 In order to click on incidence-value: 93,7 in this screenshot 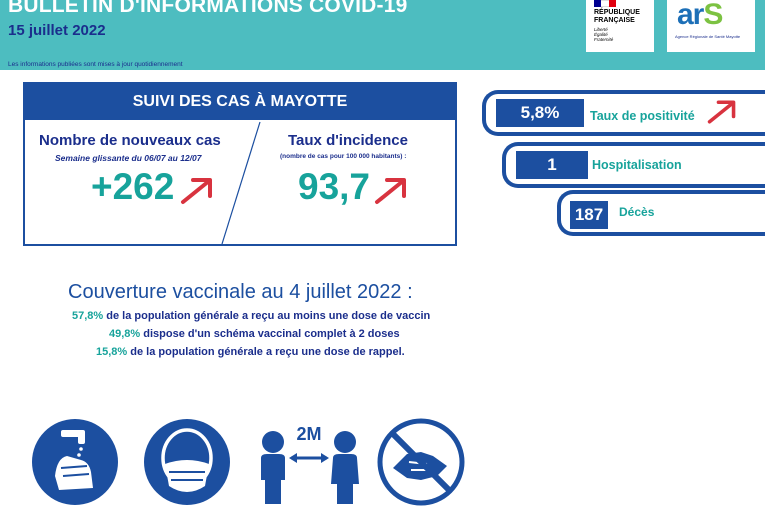, I will do `click(334, 186)`.